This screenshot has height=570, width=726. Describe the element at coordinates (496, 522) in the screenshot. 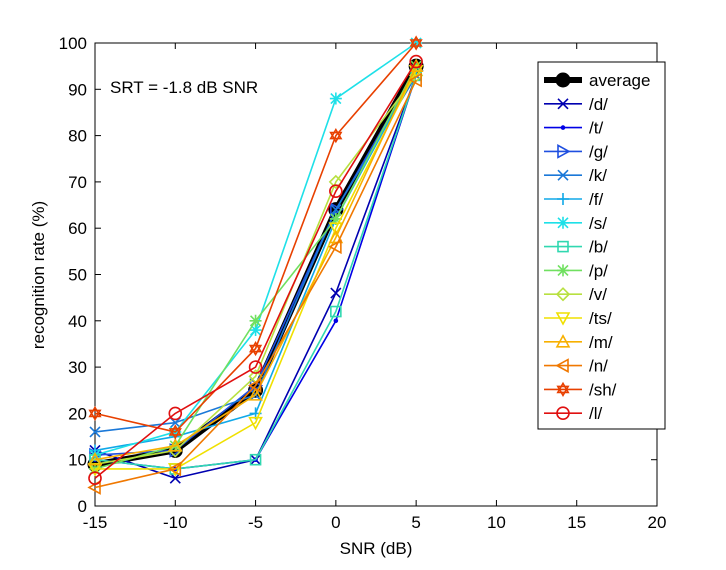

I see `x-tick-label: 10` at that location.